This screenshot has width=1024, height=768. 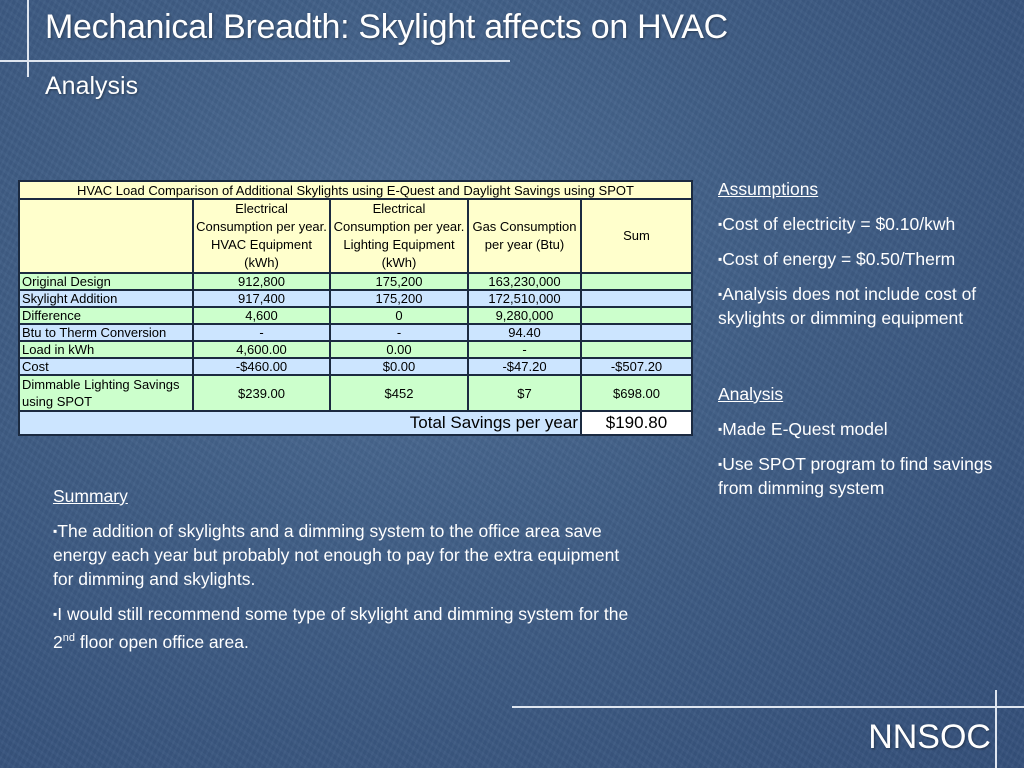 I want to click on row-label: Skylight Addition, so click(x=106, y=298).